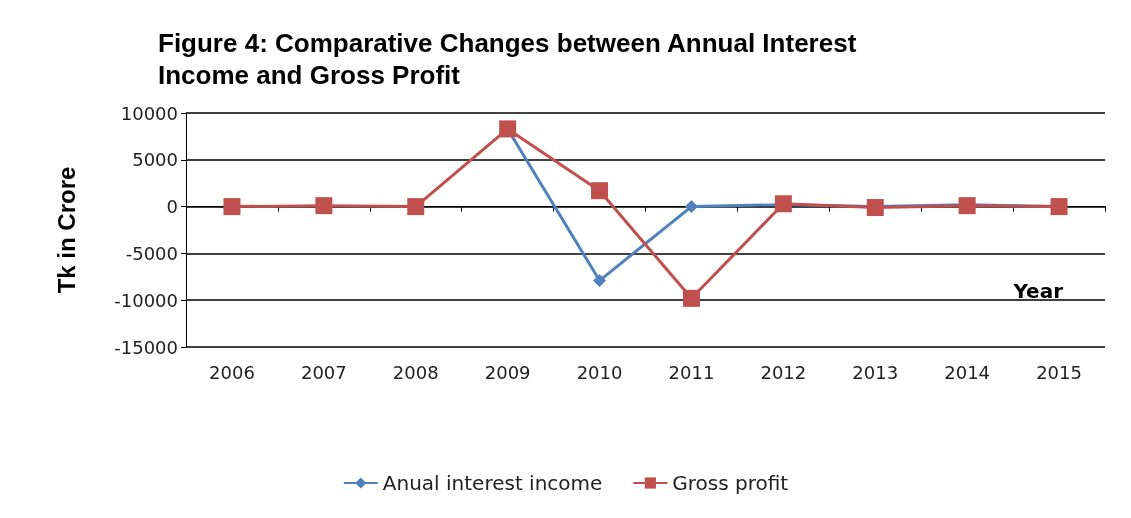  I want to click on legend-label: Anual interest income, so click(492, 483).